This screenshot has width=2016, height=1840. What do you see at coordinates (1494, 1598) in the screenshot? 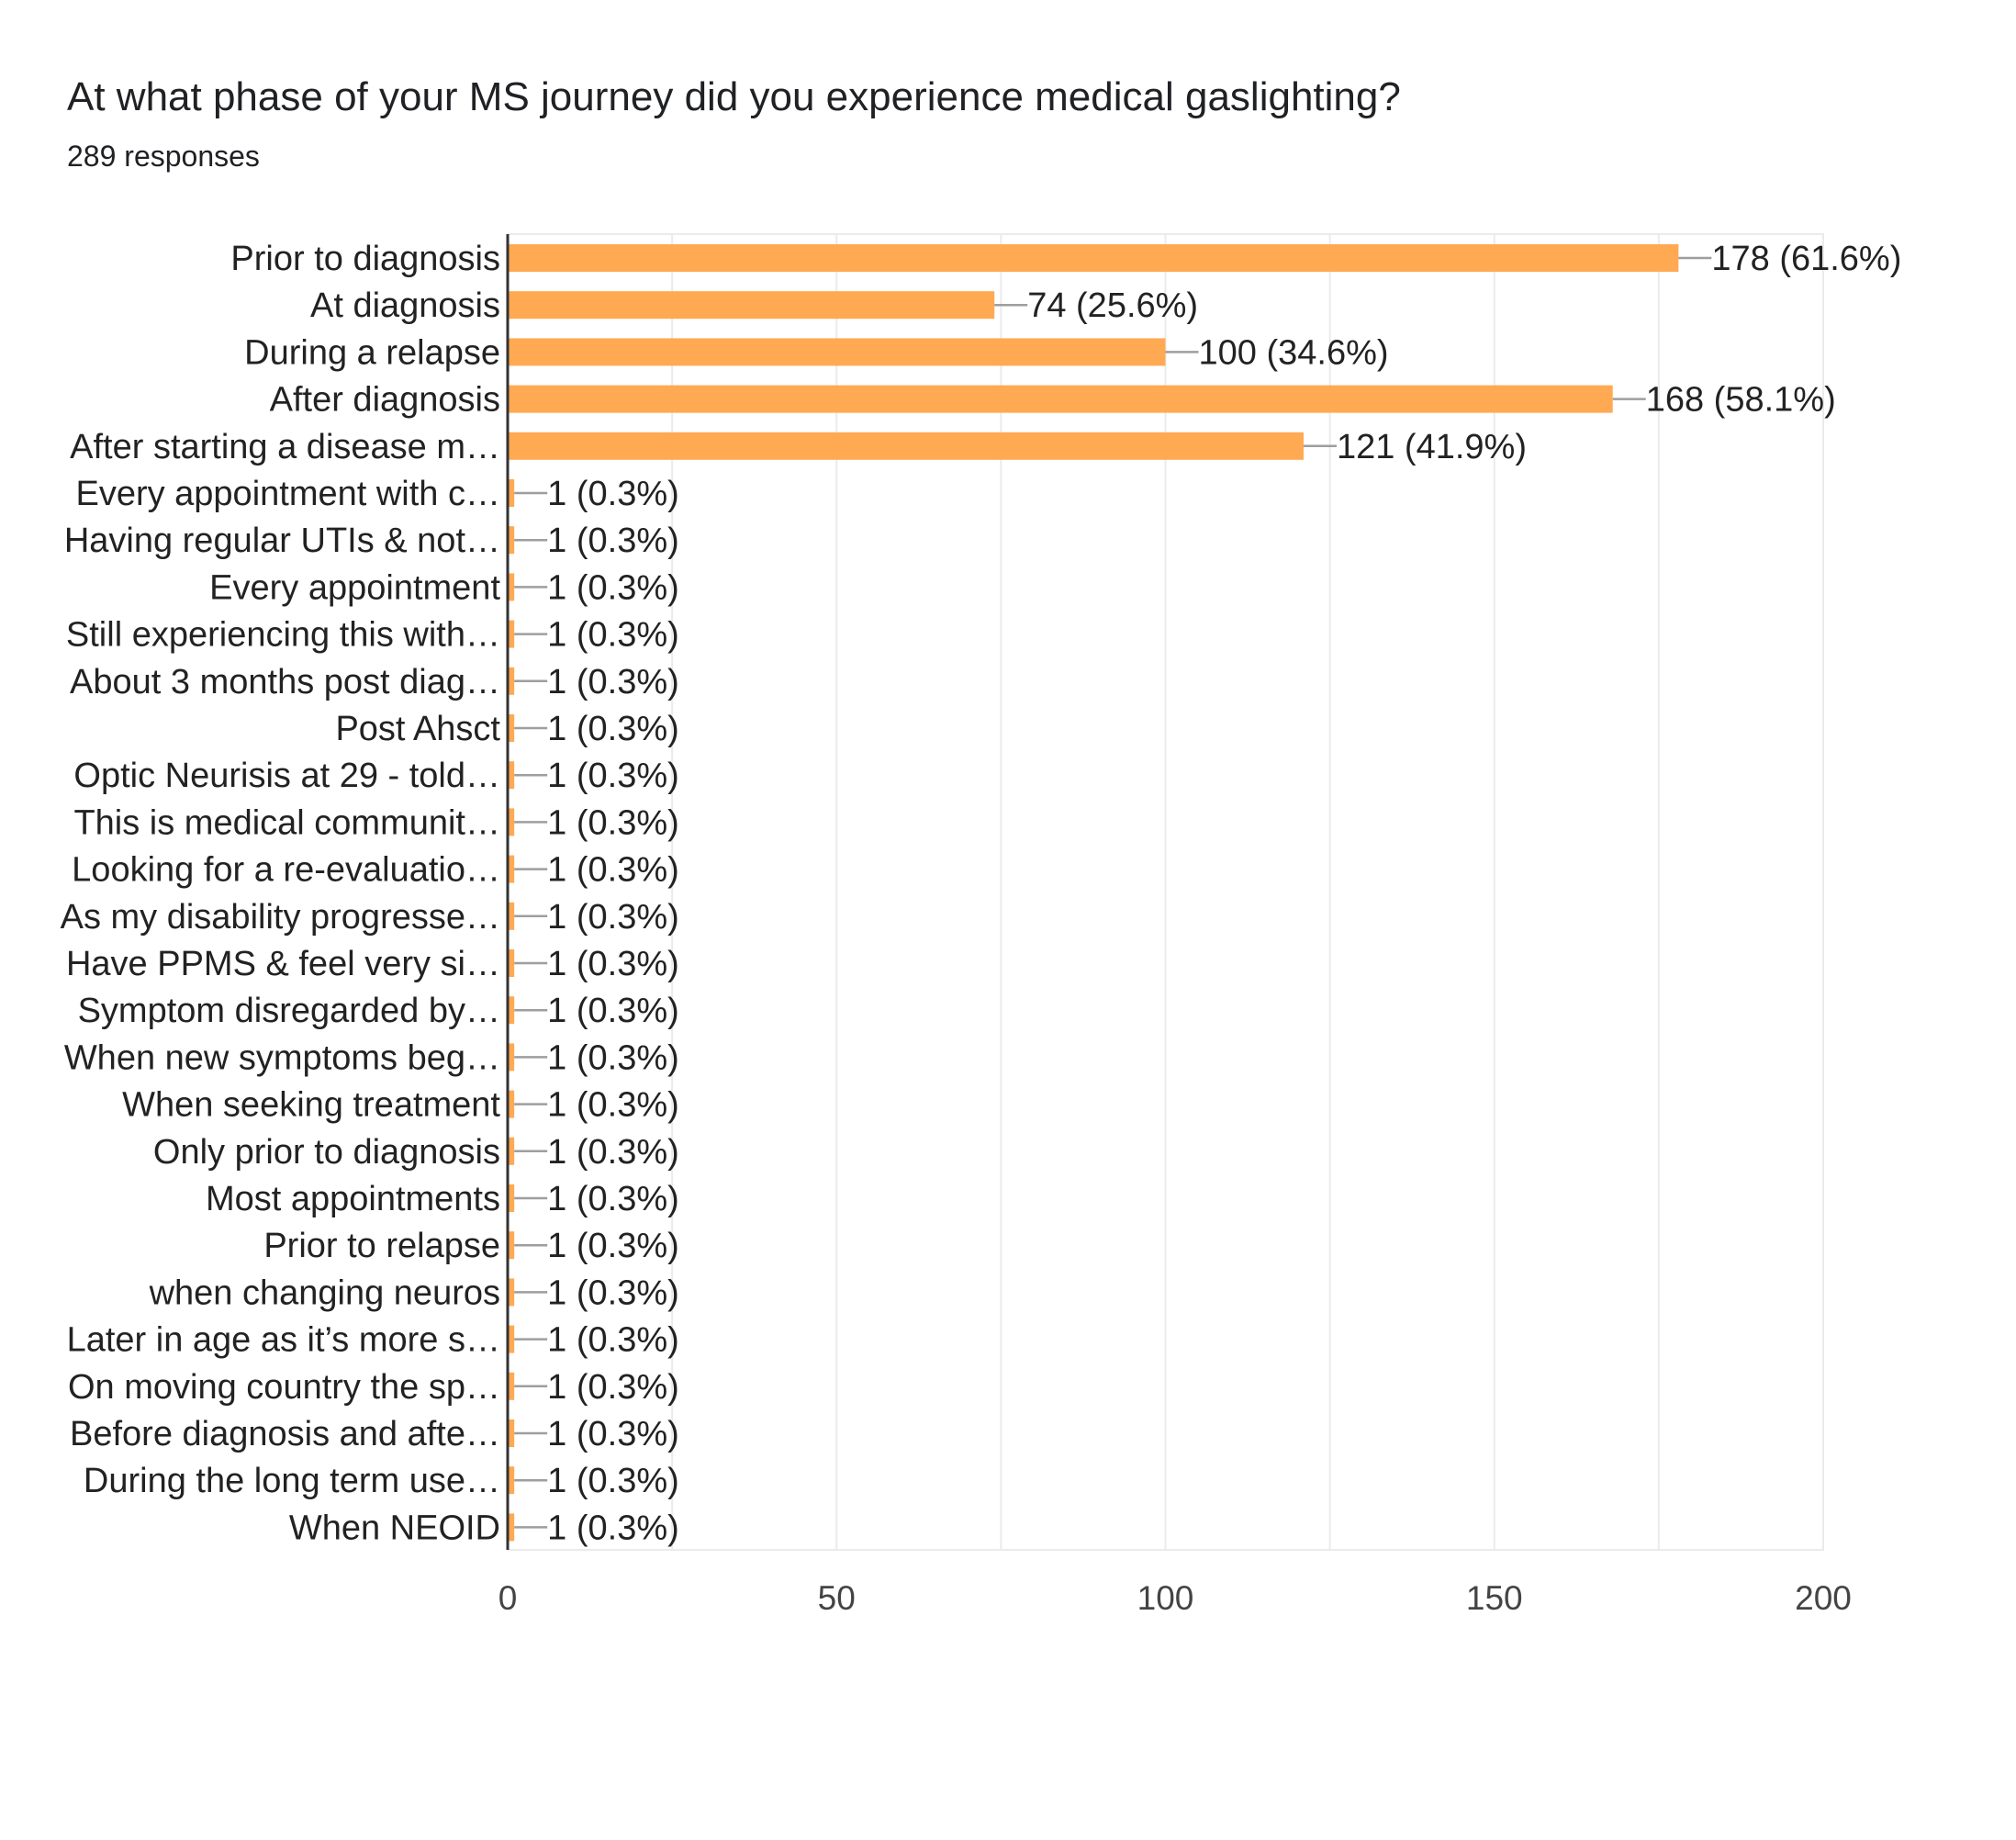
I see `x-tick-label: 150` at bounding box center [1494, 1598].